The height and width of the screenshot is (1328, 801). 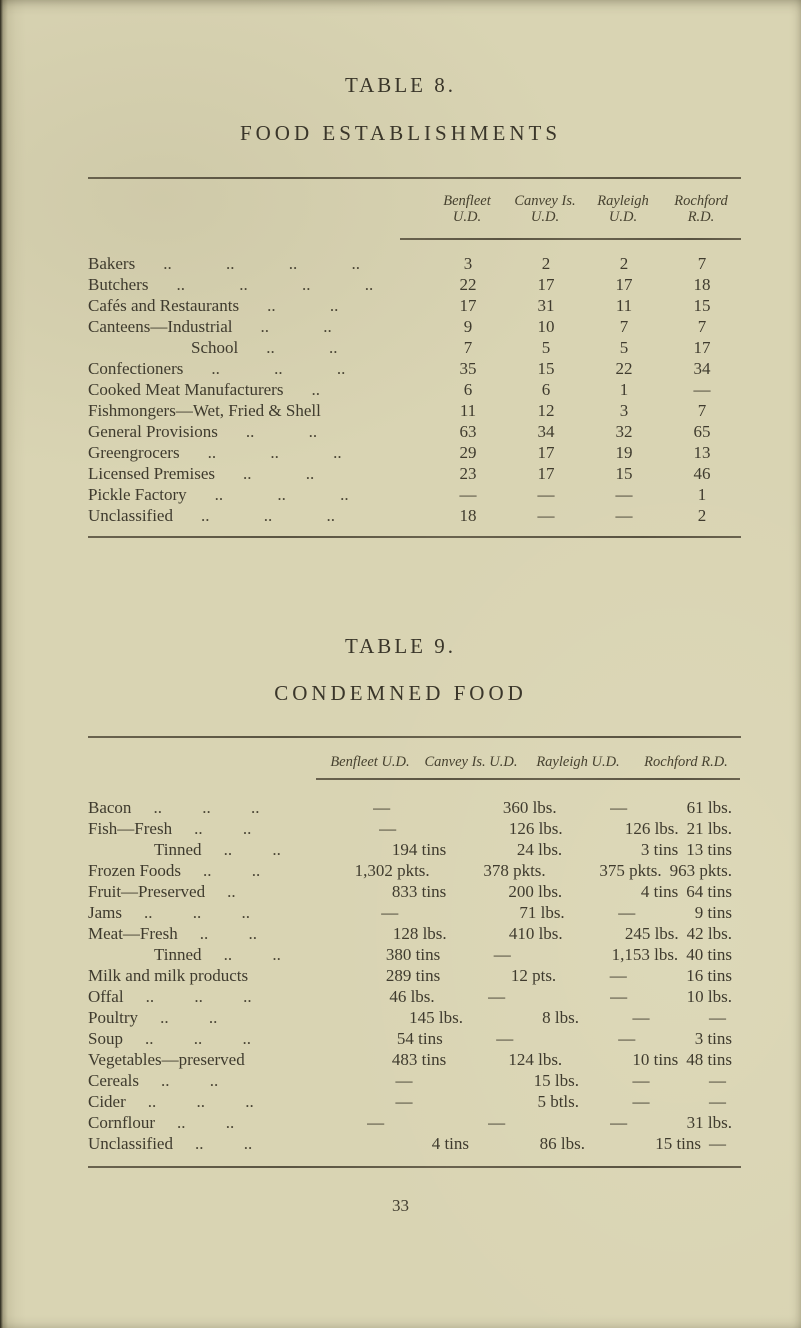 I want to click on cell-rochford: 21 lbs., so click(x=709, y=828).